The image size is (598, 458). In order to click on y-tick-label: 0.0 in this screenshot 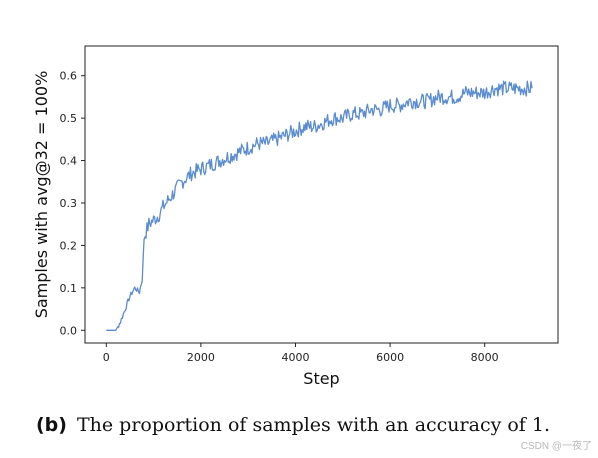, I will do `click(69, 330)`.